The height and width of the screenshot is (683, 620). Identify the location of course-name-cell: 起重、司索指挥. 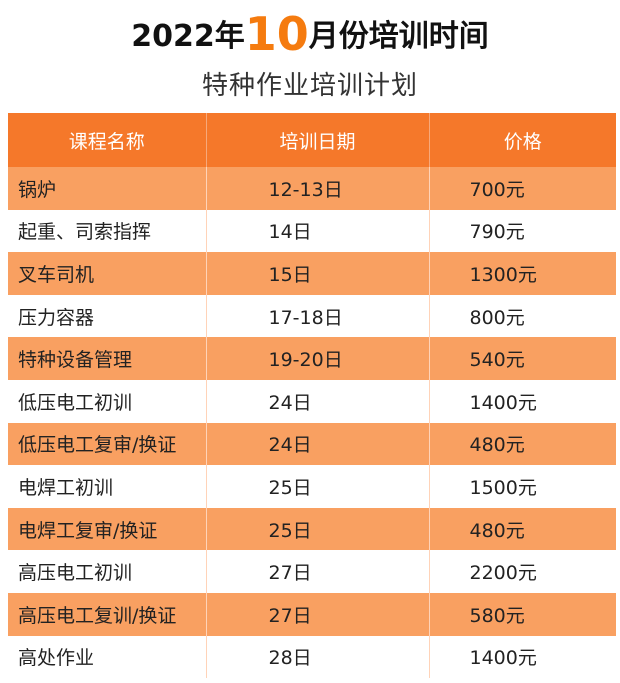
(107, 231).